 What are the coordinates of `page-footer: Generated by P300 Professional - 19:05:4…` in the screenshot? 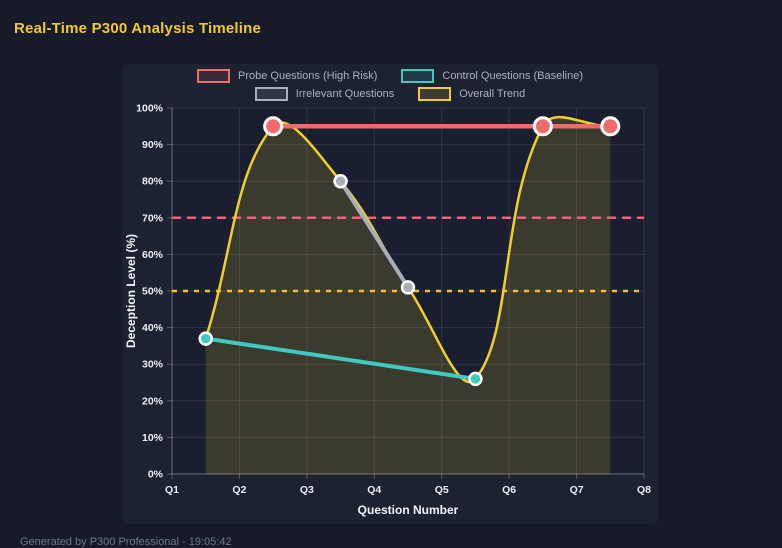 It's located at (126, 542).